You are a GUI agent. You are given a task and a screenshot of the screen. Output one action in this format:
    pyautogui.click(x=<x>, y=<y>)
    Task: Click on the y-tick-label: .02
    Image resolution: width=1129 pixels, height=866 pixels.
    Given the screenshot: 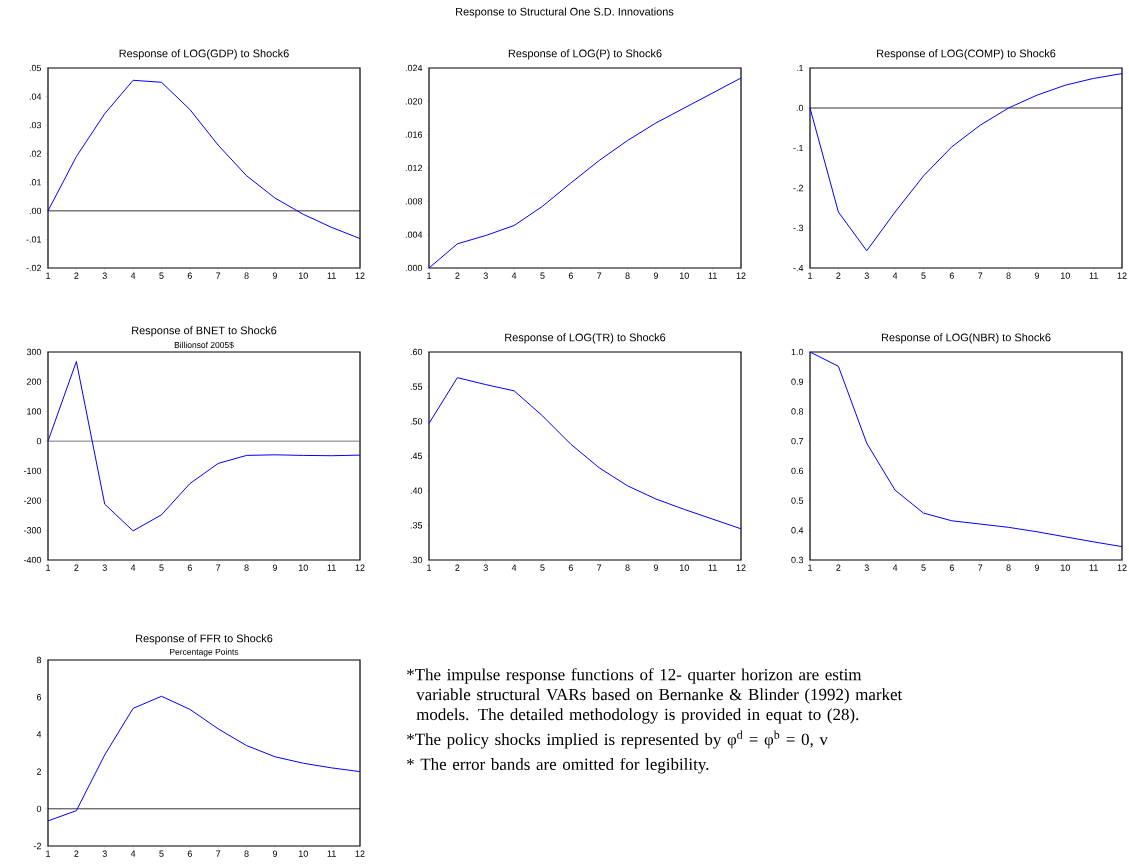 What is the action you would take?
    pyautogui.click(x=35, y=153)
    